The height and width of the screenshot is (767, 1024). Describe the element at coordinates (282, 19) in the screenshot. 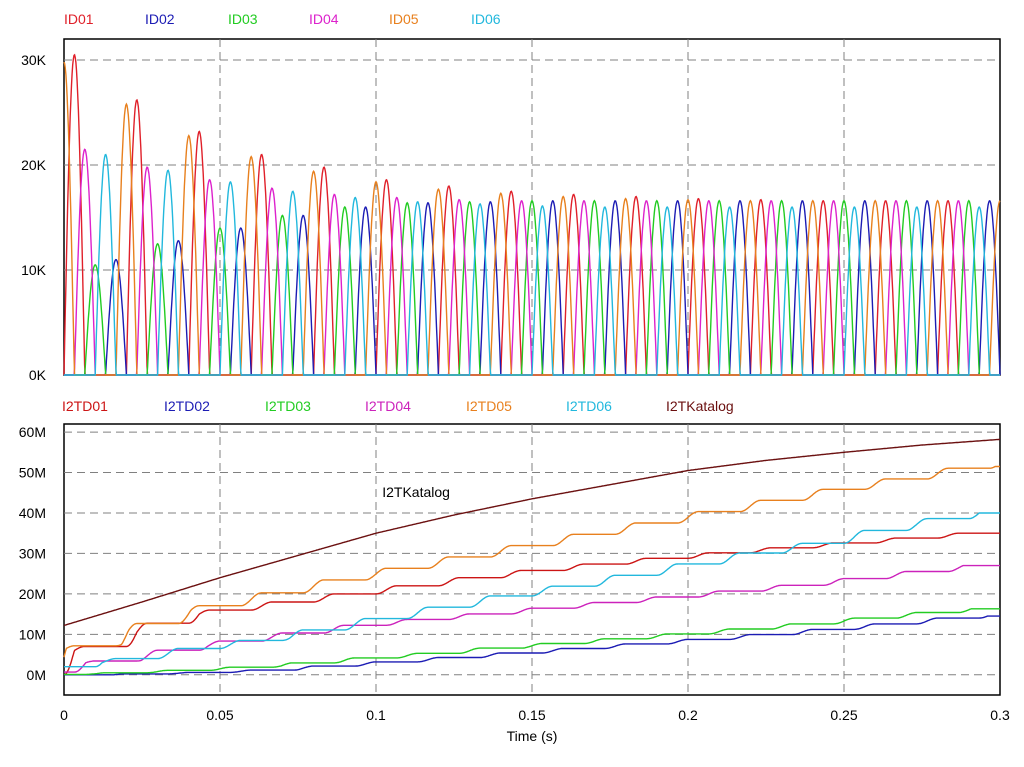

I see `top-legend: ID01 ID02 ID03 ID04 ID05 ID06` at that location.